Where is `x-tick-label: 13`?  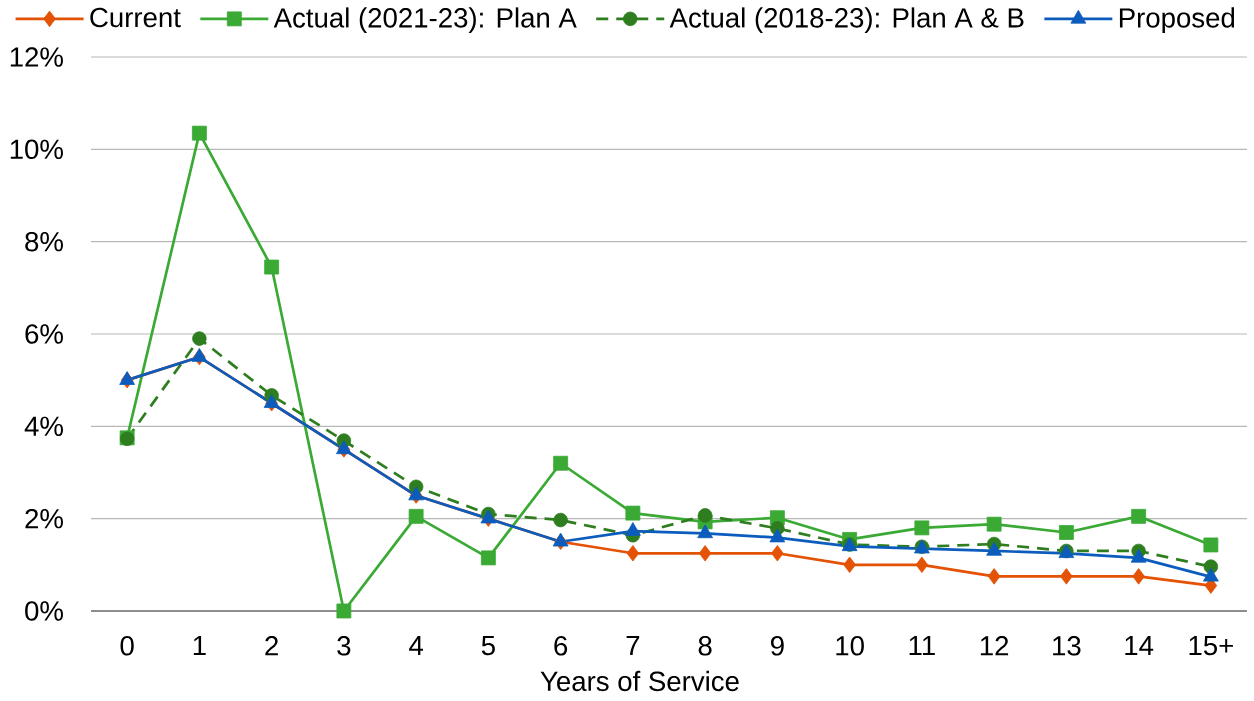
x-tick-label: 13 is located at coordinates (1067, 646).